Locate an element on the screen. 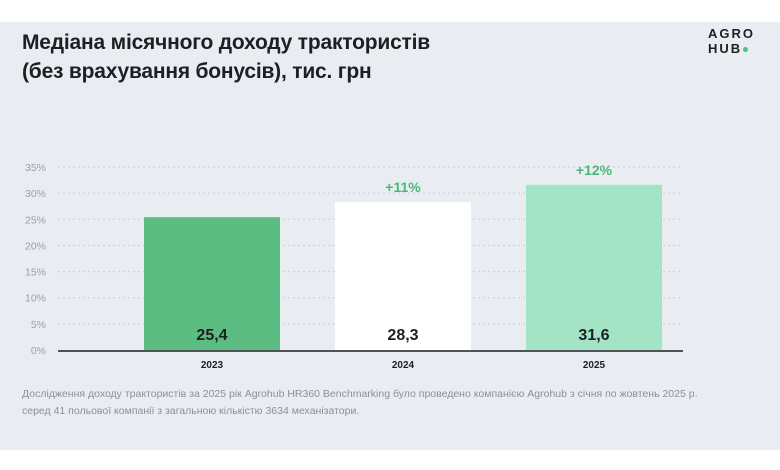 The height and width of the screenshot is (470, 780). value-label: 31,6 is located at coordinates (593, 335).